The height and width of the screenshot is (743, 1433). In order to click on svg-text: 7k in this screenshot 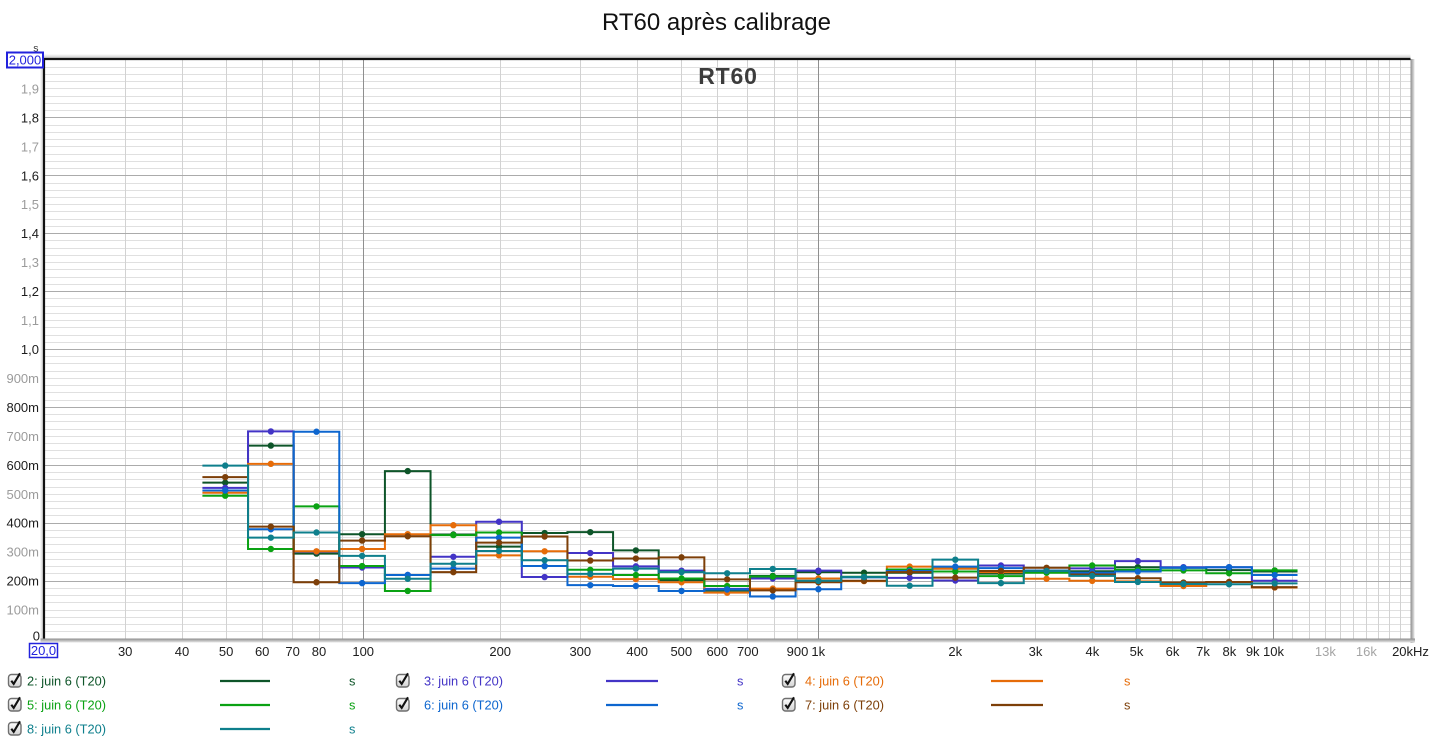, I will do `click(1203, 651)`.